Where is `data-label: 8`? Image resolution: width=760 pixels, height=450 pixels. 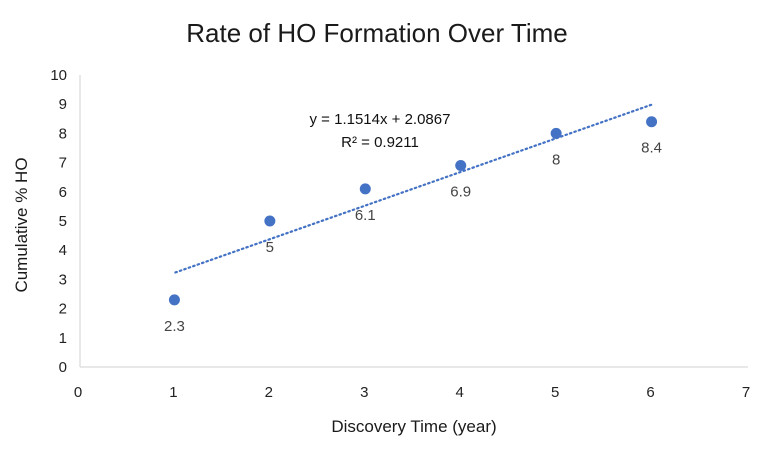
data-label: 8 is located at coordinates (556, 159).